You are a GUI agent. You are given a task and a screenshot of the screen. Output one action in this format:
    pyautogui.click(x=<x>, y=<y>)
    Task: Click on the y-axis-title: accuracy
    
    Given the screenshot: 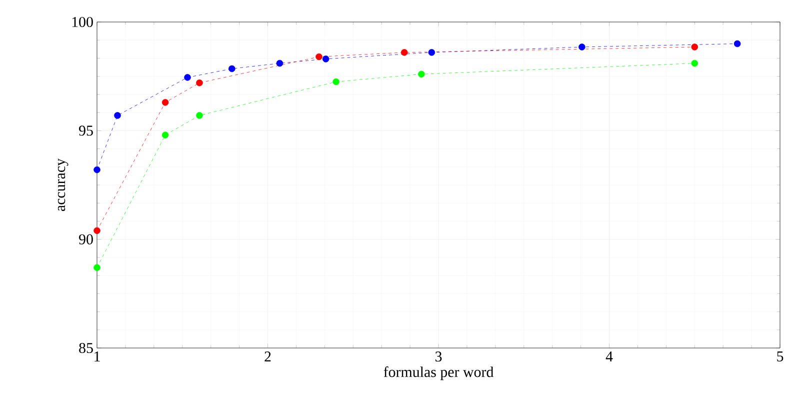 What is the action you would take?
    pyautogui.click(x=63, y=185)
    